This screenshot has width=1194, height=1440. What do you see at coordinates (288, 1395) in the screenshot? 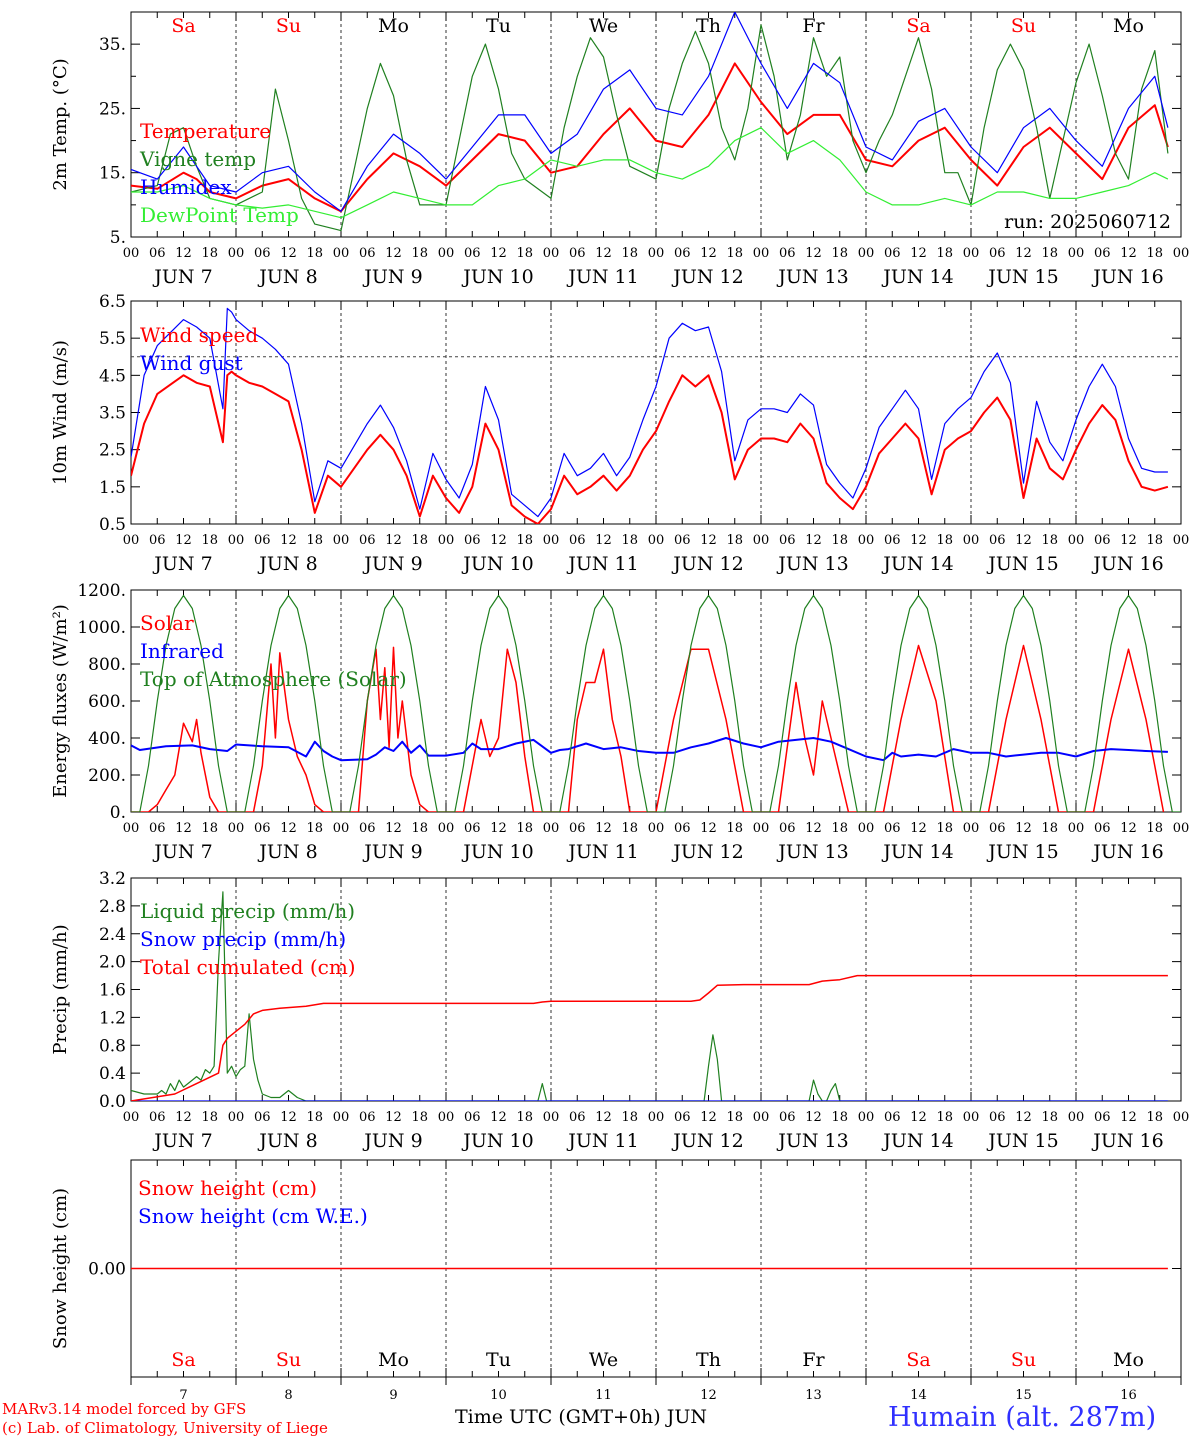
I see `day-number-label: 8` at bounding box center [288, 1395].